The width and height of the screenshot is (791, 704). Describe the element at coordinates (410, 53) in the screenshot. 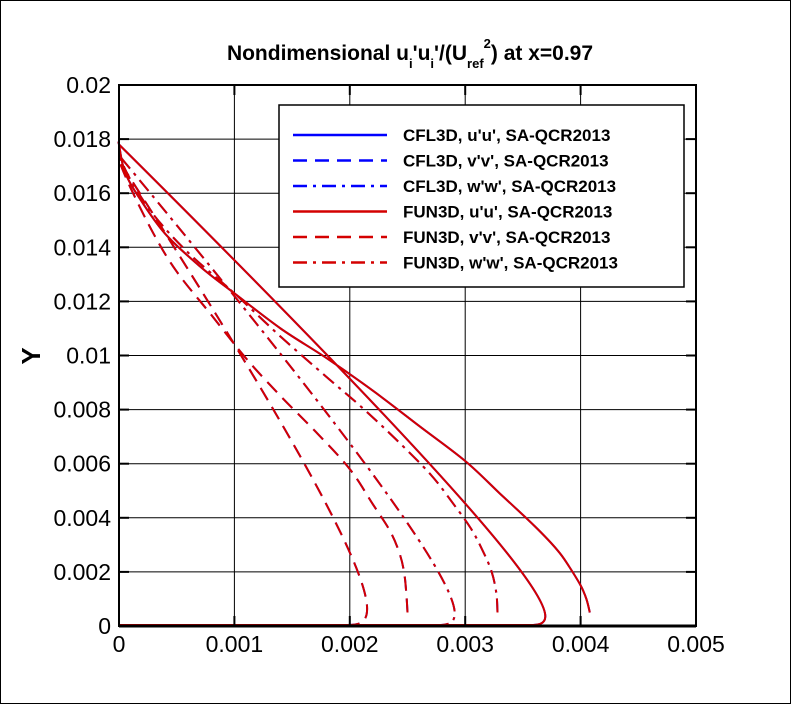

I see `chart-title: Nondimensional ui'ui'/(Uref2) at x=0.97` at that location.